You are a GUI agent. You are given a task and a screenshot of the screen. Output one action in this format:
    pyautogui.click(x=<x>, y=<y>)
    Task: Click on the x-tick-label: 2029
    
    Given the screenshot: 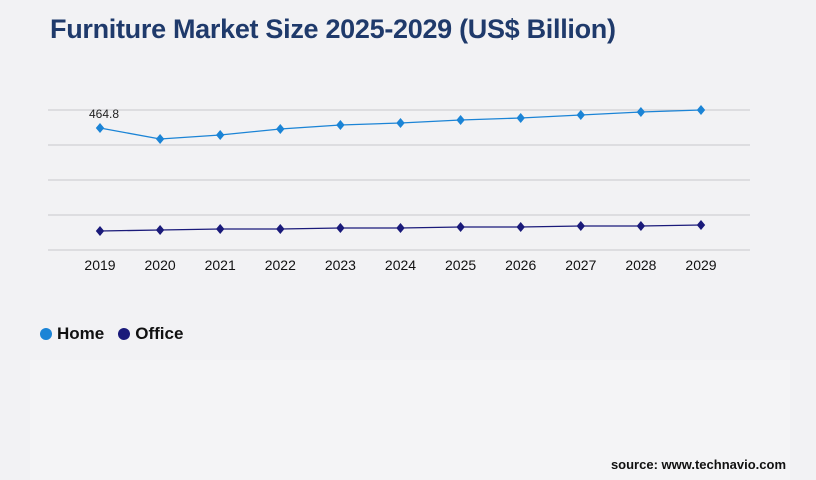 What is the action you would take?
    pyautogui.click(x=700, y=265)
    